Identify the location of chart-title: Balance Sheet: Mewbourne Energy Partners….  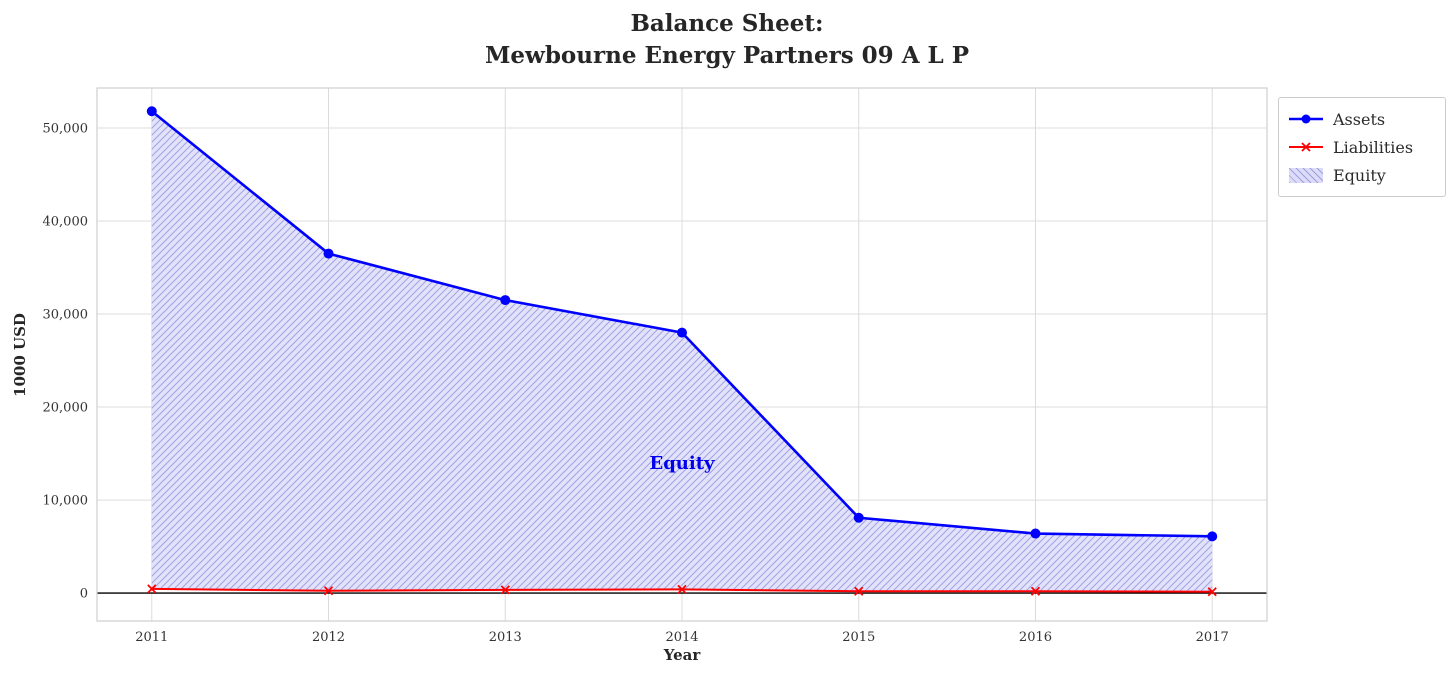
(727, 40).